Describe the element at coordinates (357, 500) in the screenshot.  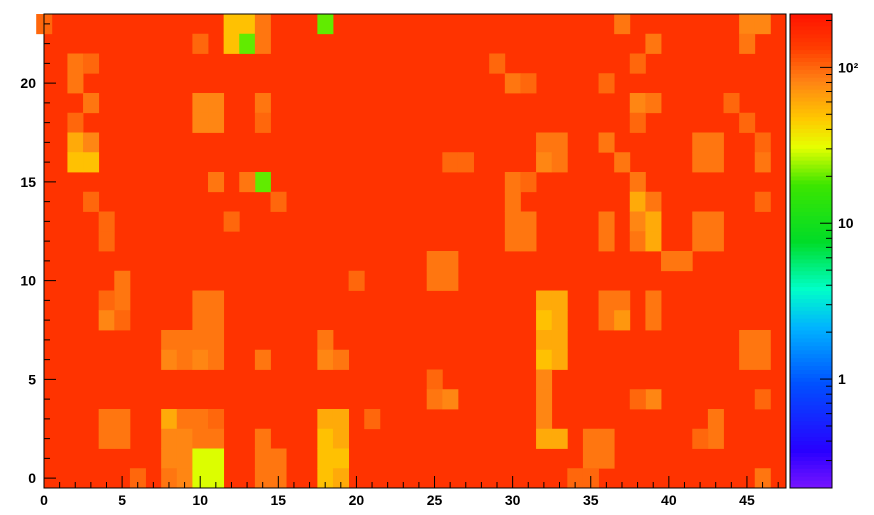
I see `x-tick-label: 20` at that location.